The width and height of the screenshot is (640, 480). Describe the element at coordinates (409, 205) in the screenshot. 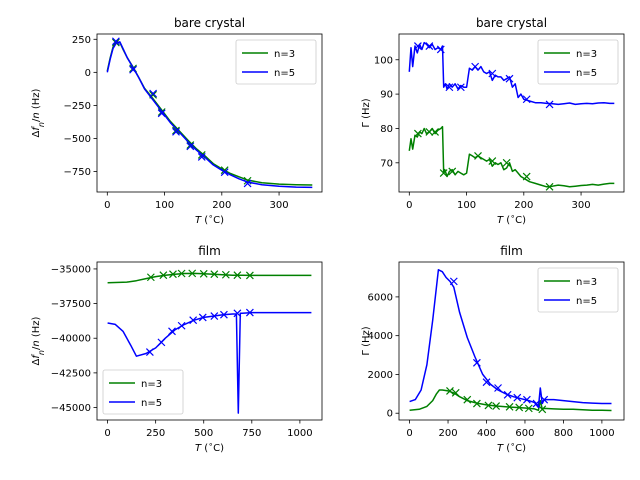

I see `bare-crystal-gamma-xtick-label: 0` at that location.